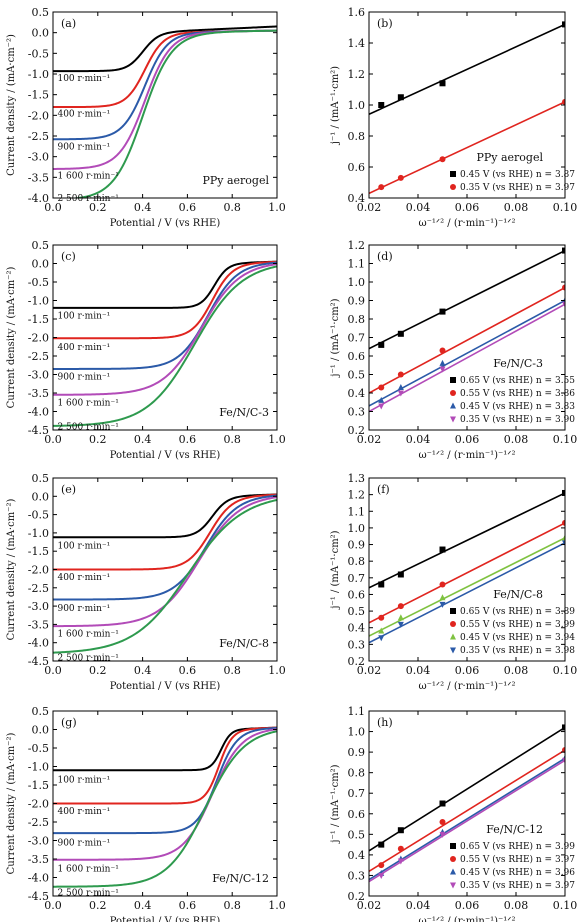 This screenshot has width=586, height=922. I want to click on y-tick-label: -2.5, so click(38, 822).